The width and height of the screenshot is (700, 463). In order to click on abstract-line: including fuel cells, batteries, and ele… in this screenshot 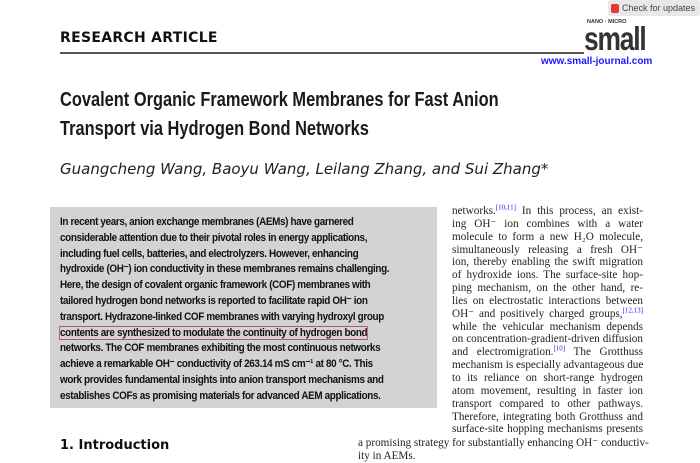, I will do `click(209, 253)`.